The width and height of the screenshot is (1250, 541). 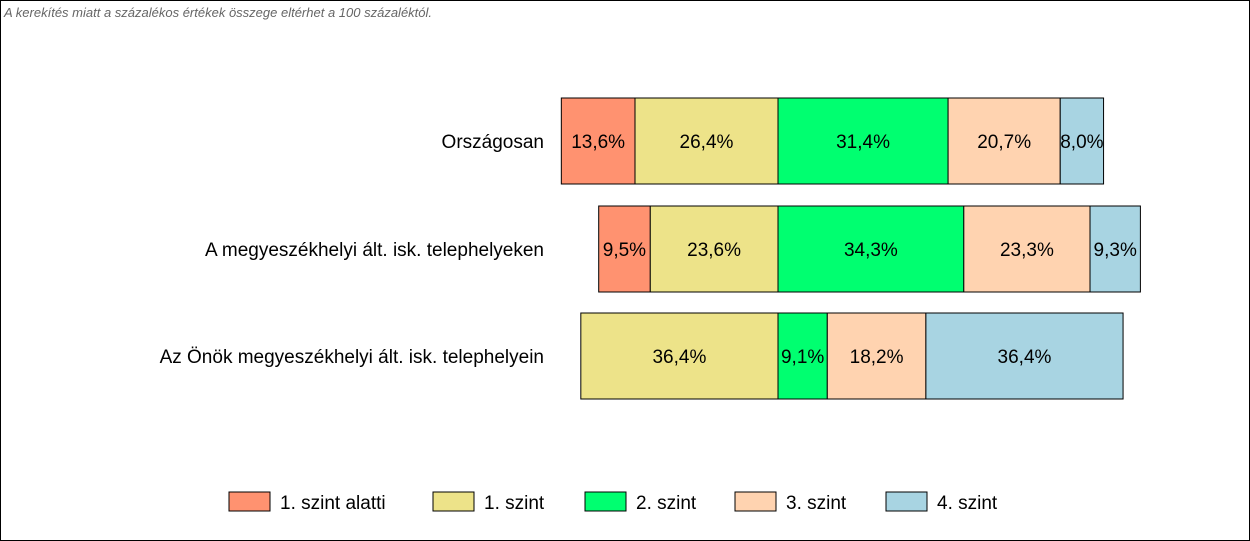 I want to click on legend-label: 2. szint, so click(x=666, y=503).